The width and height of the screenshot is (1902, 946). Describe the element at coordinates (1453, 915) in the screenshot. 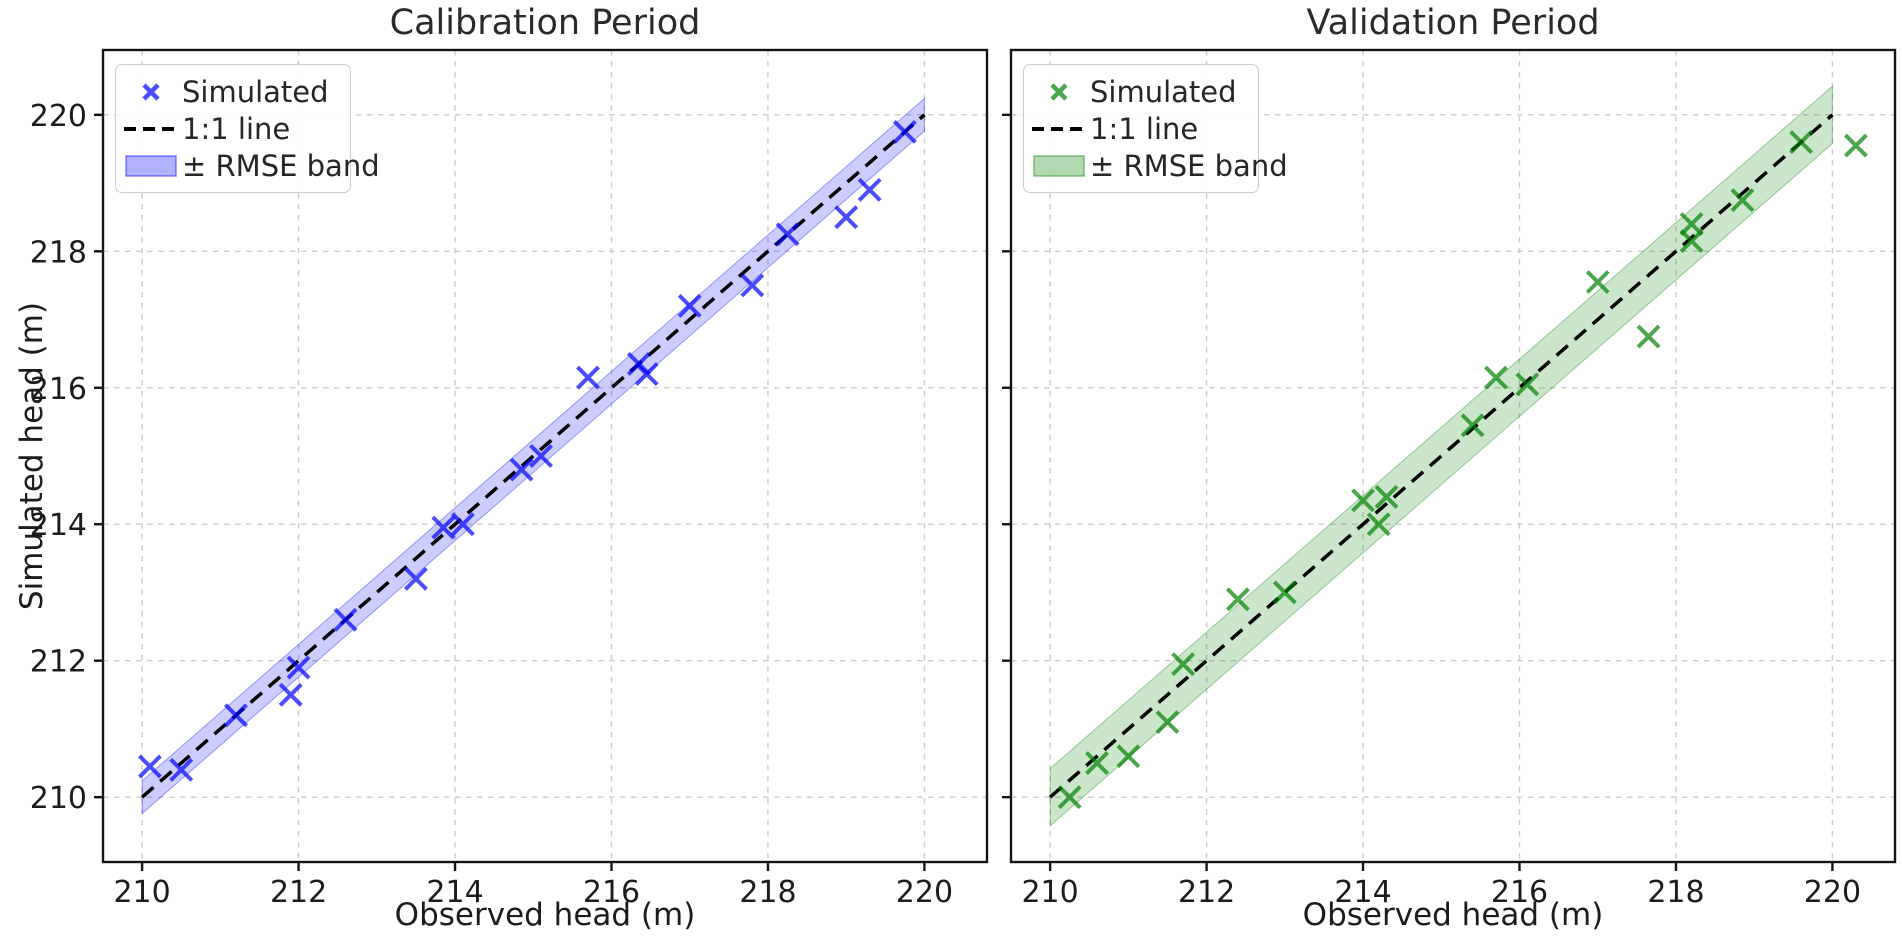

I see `validation-xaxis-label: Observed head (m)` at that location.